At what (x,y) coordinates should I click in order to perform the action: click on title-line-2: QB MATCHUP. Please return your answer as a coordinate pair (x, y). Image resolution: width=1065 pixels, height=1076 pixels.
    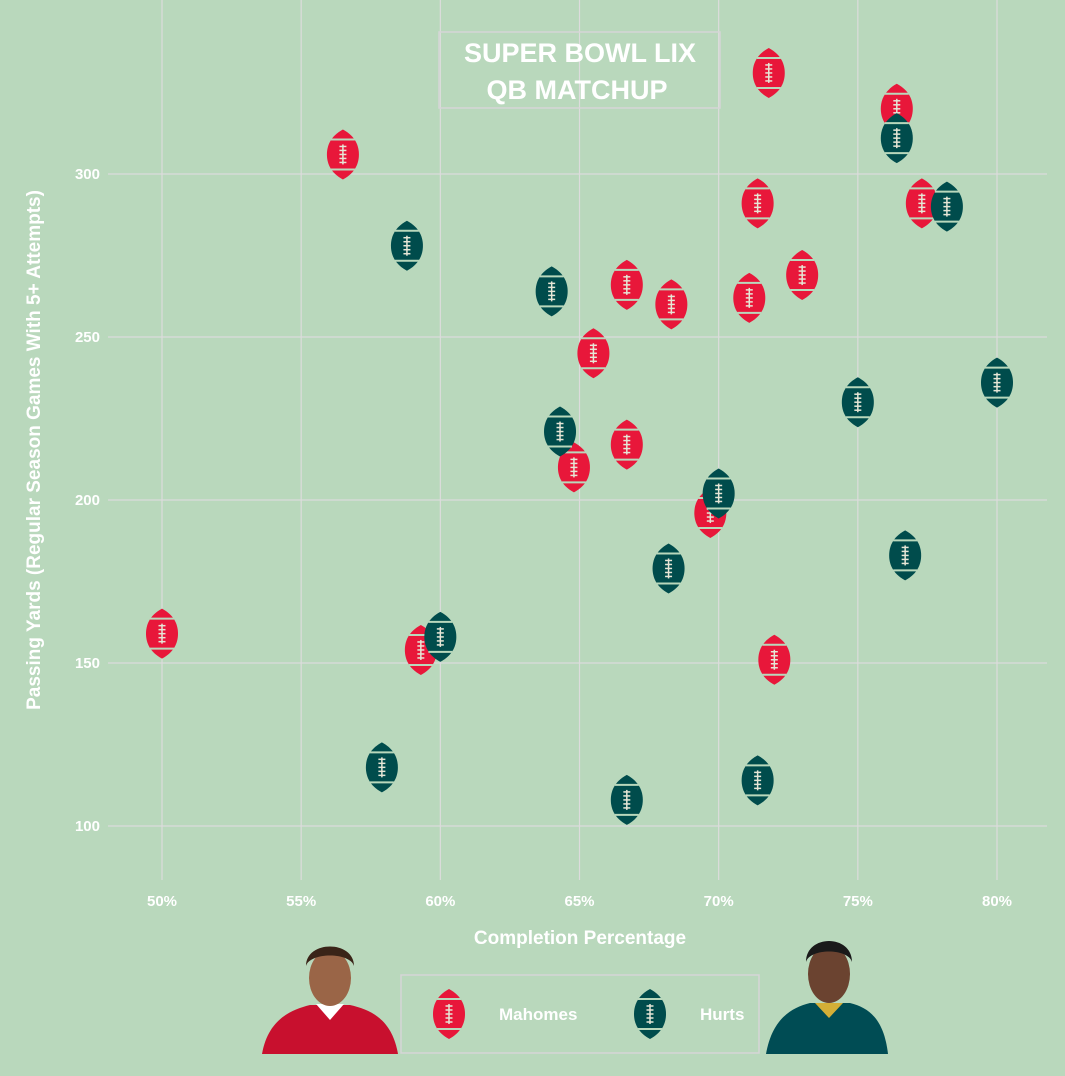
    Looking at the image, I should click on (577, 90).